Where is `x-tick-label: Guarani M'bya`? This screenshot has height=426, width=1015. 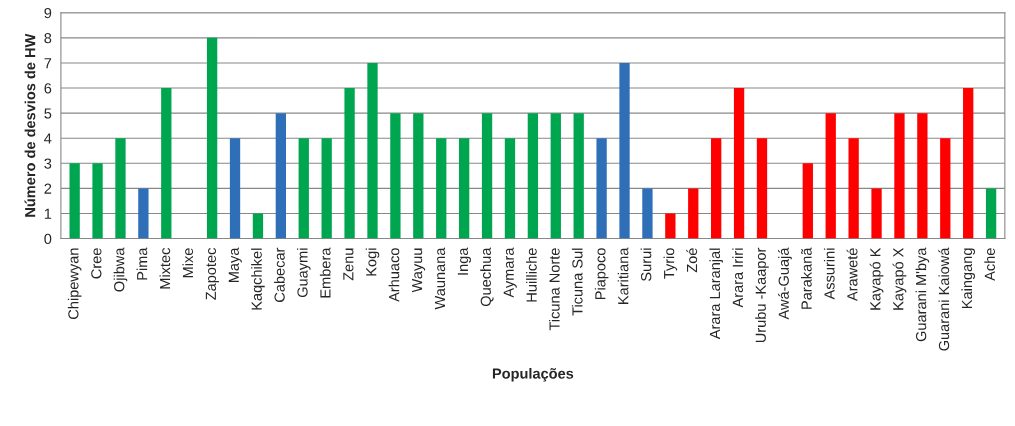
x-tick-label: Guarani M'bya is located at coordinates (922, 294).